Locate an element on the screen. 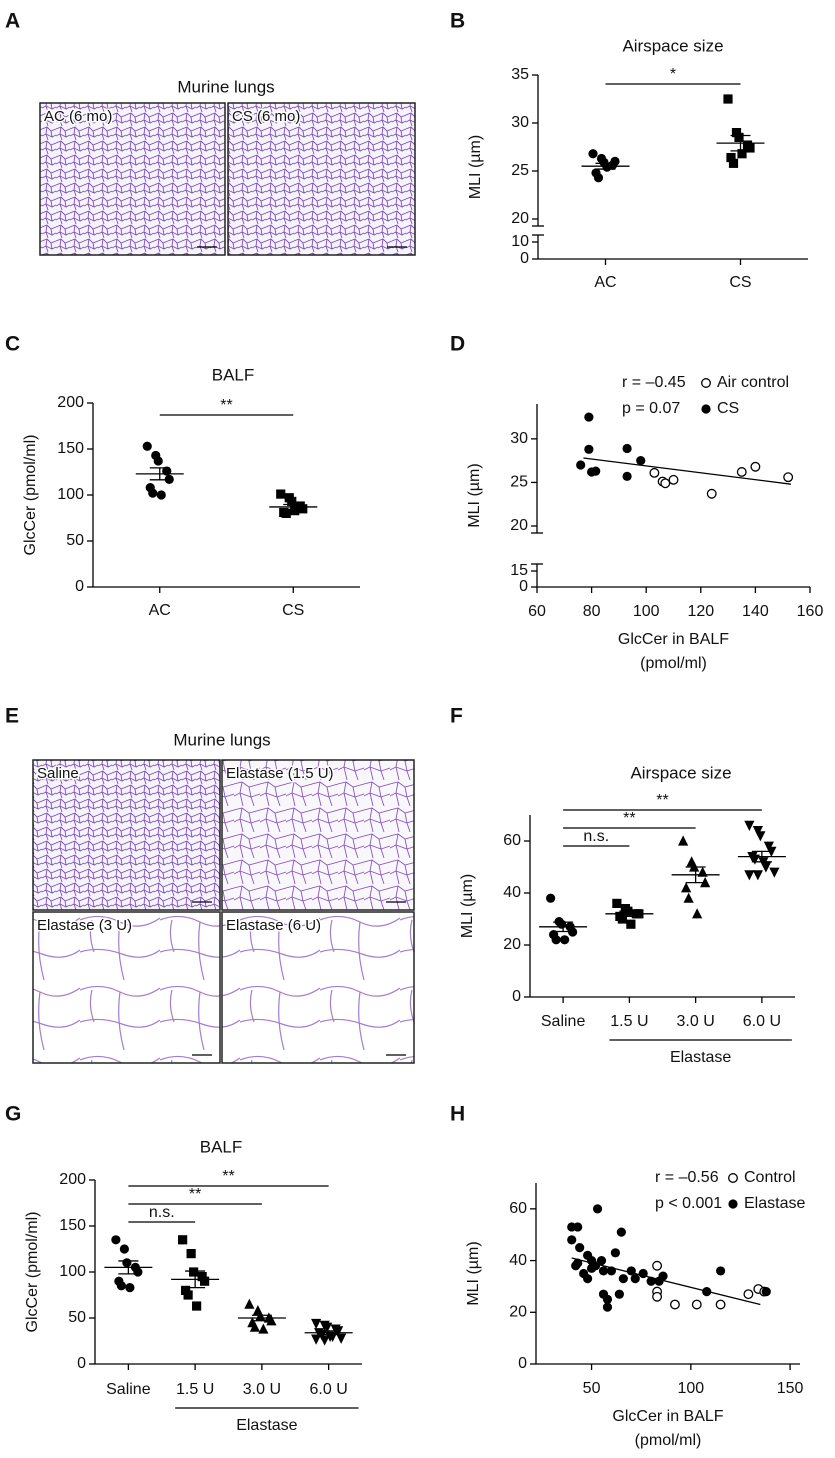 The width and height of the screenshot is (835, 1458). legend-label: CS is located at coordinates (728, 408).